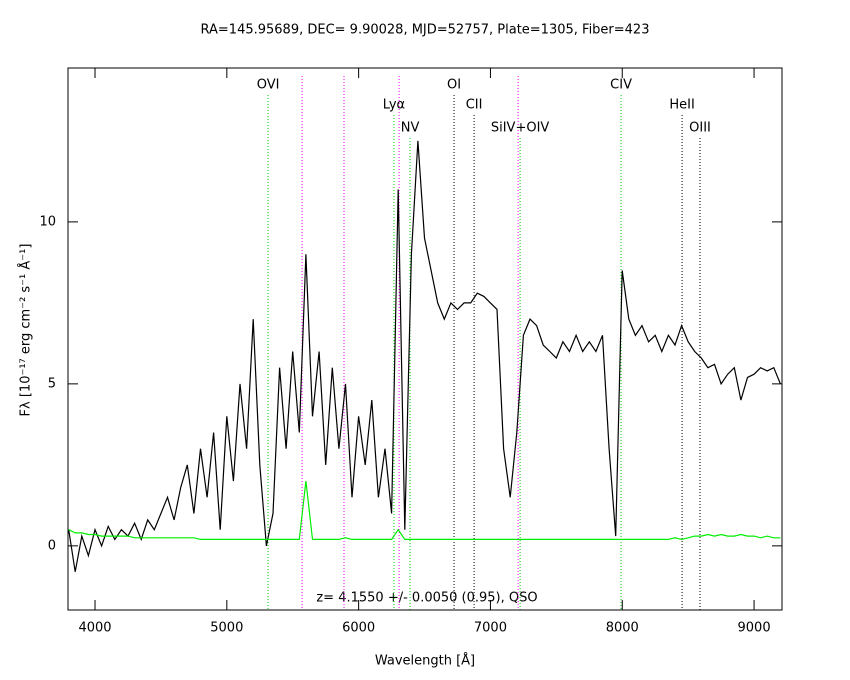 This screenshot has height=680, width=850. Describe the element at coordinates (490, 628) in the screenshot. I see `x-tick-label: 7000` at that location.